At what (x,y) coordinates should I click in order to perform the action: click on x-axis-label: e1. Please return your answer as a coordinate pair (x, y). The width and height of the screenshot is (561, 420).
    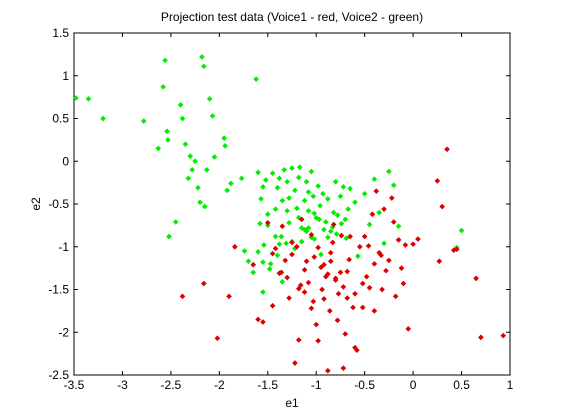
    Looking at the image, I should click on (292, 403).